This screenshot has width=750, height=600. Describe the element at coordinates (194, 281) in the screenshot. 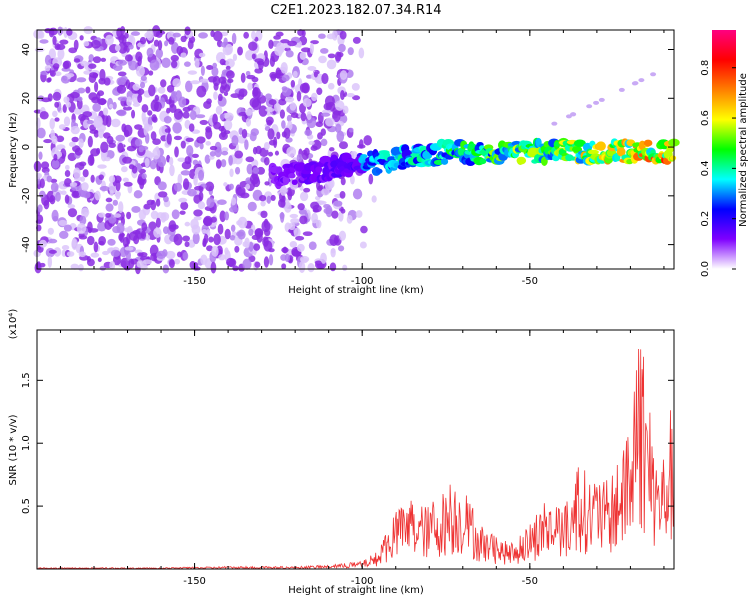

I see `x-tick-label: -150` at that location.